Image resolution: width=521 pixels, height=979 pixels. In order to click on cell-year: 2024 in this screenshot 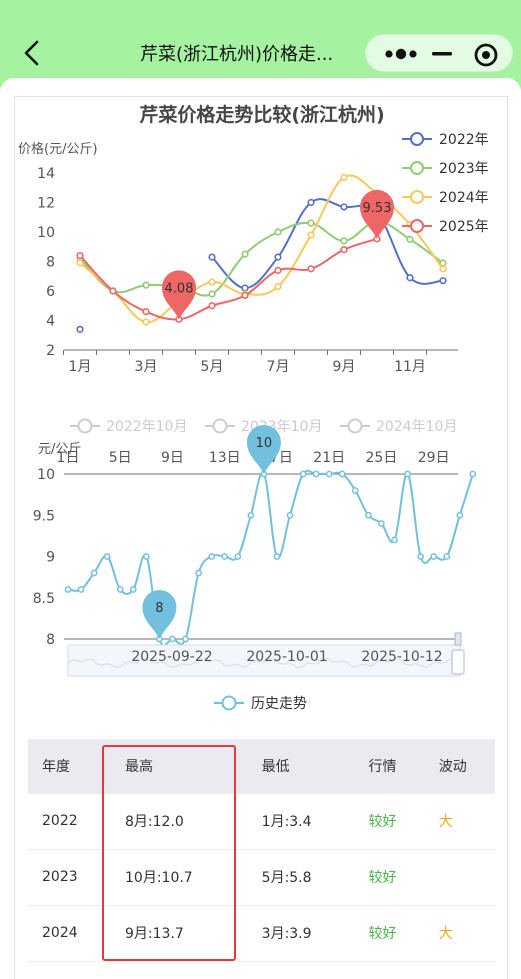, I will do `click(70, 933)`.